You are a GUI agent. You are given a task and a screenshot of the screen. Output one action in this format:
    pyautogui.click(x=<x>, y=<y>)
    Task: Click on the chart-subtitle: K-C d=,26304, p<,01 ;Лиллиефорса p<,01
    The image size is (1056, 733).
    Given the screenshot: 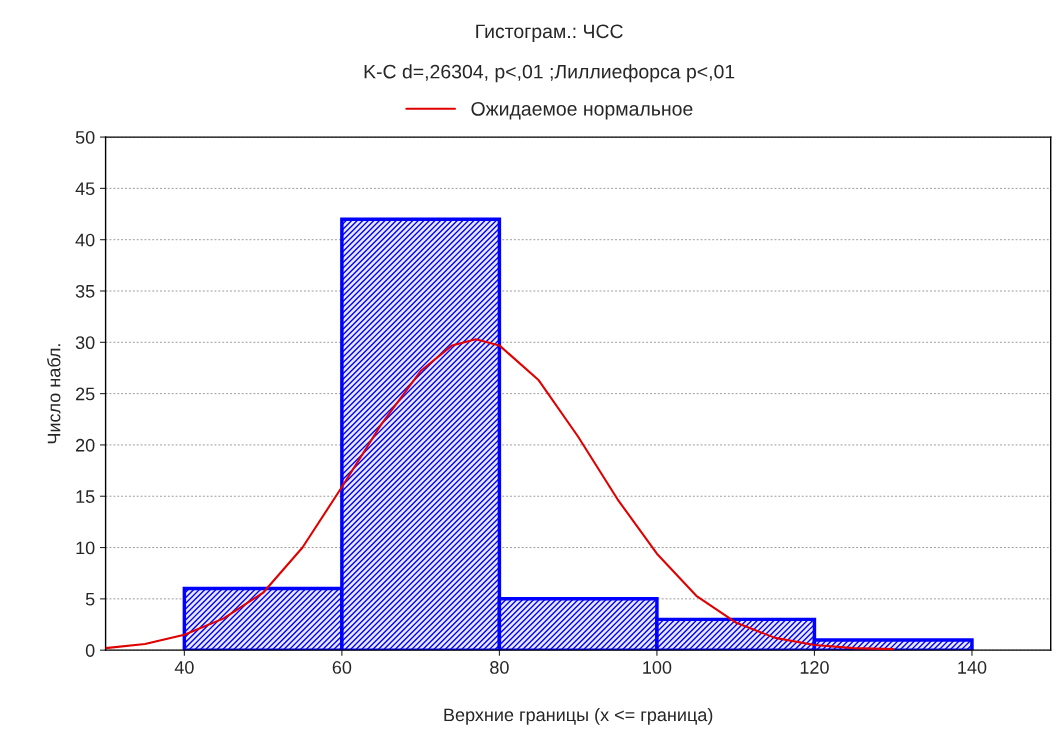 What is the action you would take?
    pyautogui.click(x=549, y=73)
    